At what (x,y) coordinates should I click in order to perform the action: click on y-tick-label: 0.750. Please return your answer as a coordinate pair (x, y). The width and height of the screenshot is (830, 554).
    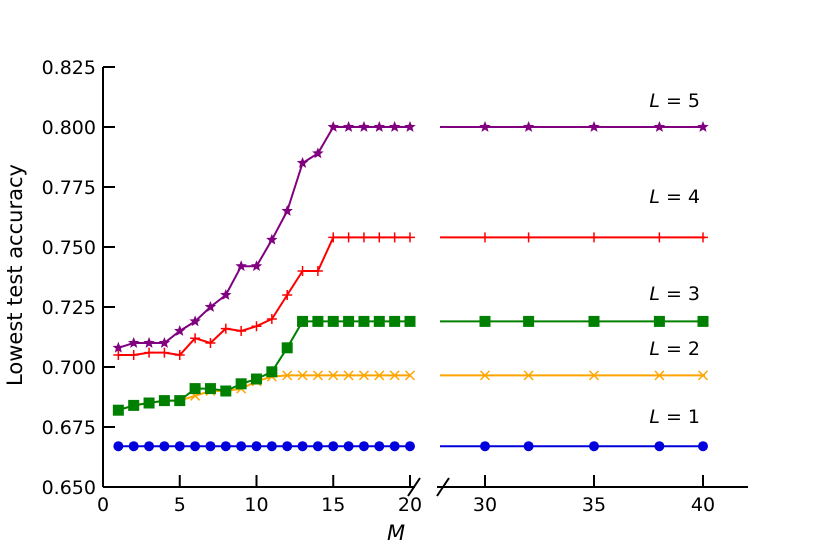
    Looking at the image, I should click on (69, 248).